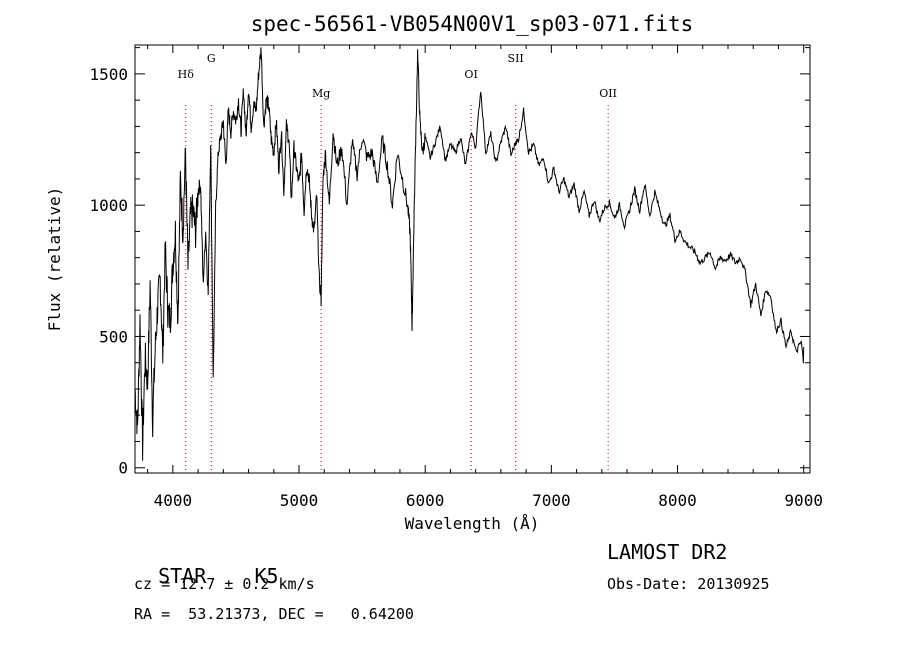 Image resolution: width=900 pixels, height=650 pixels. Describe the element at coordinates (677, 500) in the screenshot. I see `x-tick-label: 8000` at that location.